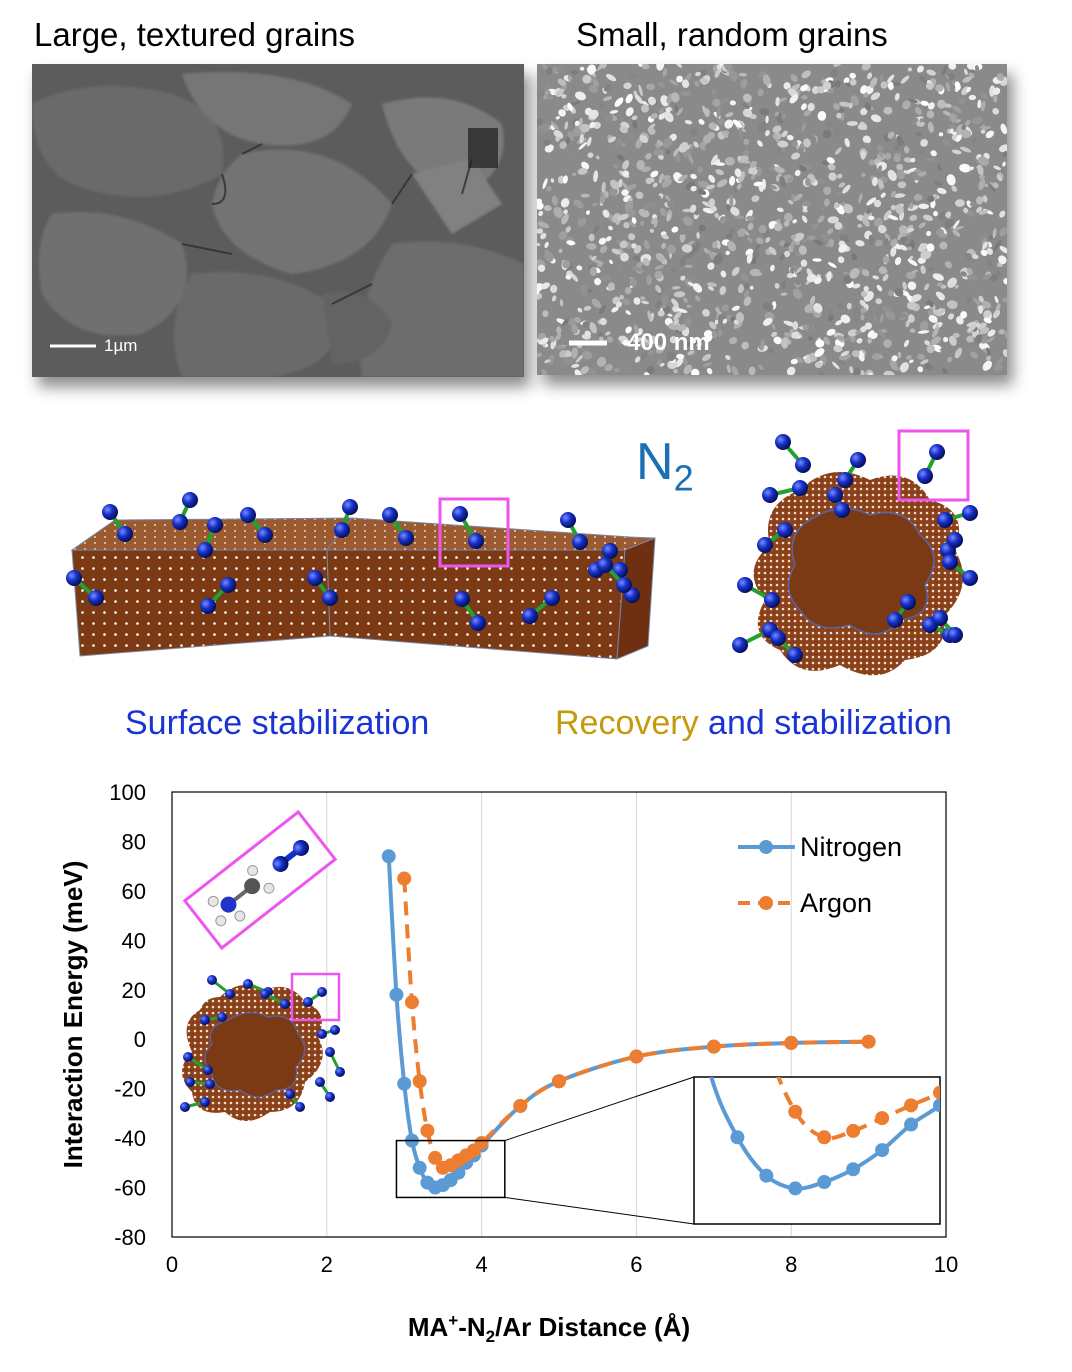 The height and width of the screenshot is (1372, 1072). What do you see at coordinates (737, 914) in the screenshot?
I see `zoom-argon-point` at bounding box center [737, 914].